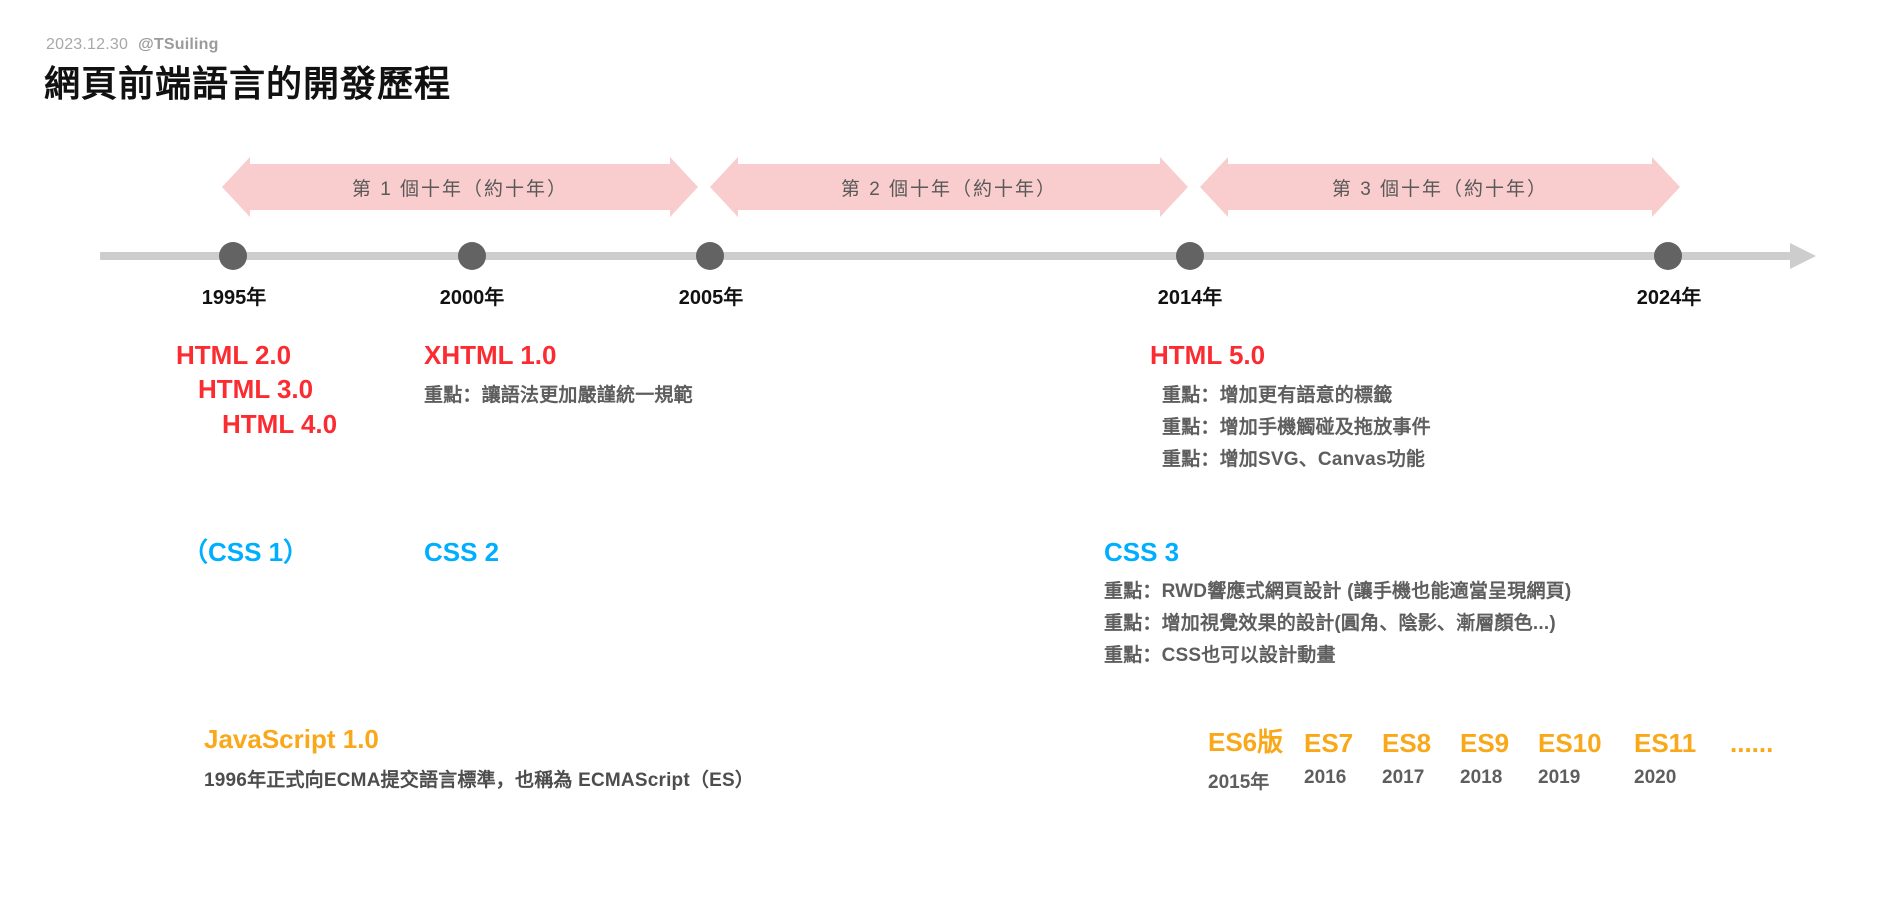 The width and height of the screenshot is (1900, 900). Describe the element at coordinates (958, 256) in the screenshot. I see `timeline-axis` at that location.